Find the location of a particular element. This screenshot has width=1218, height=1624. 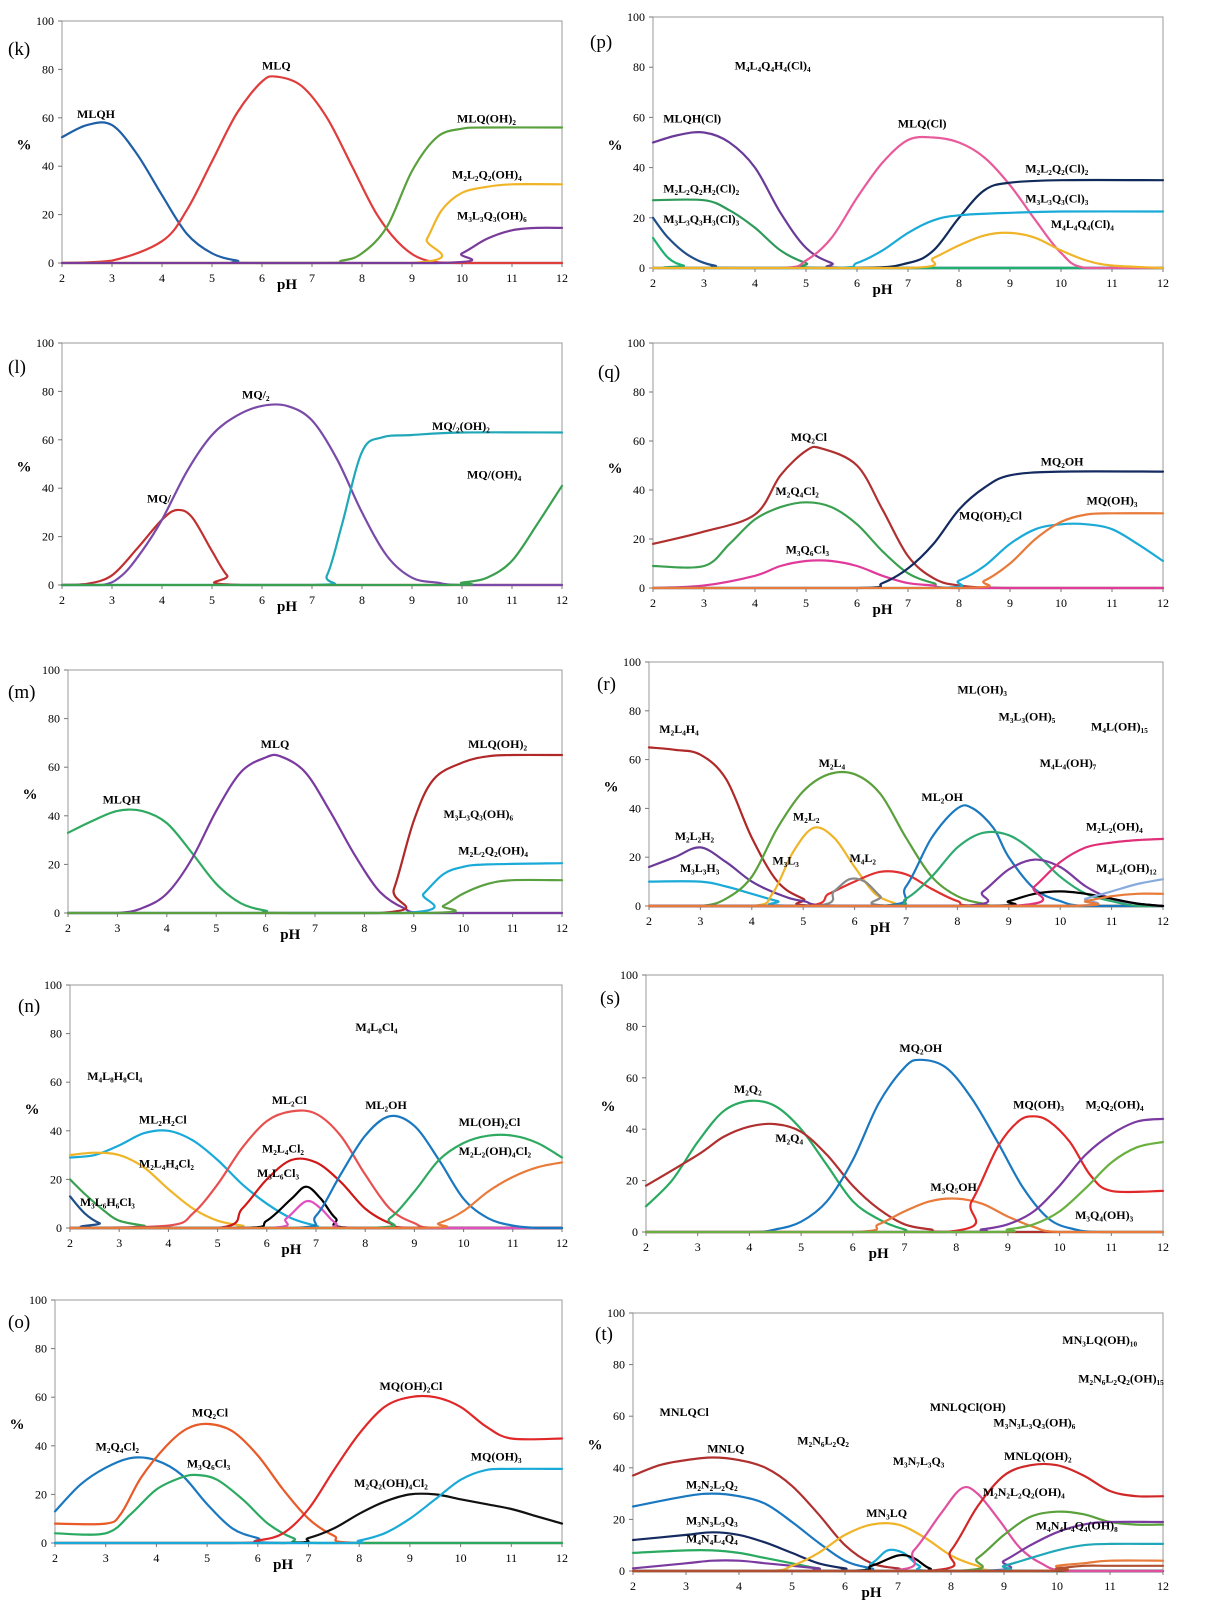

panel-label: (n) is located at coordinates (29, 1006).